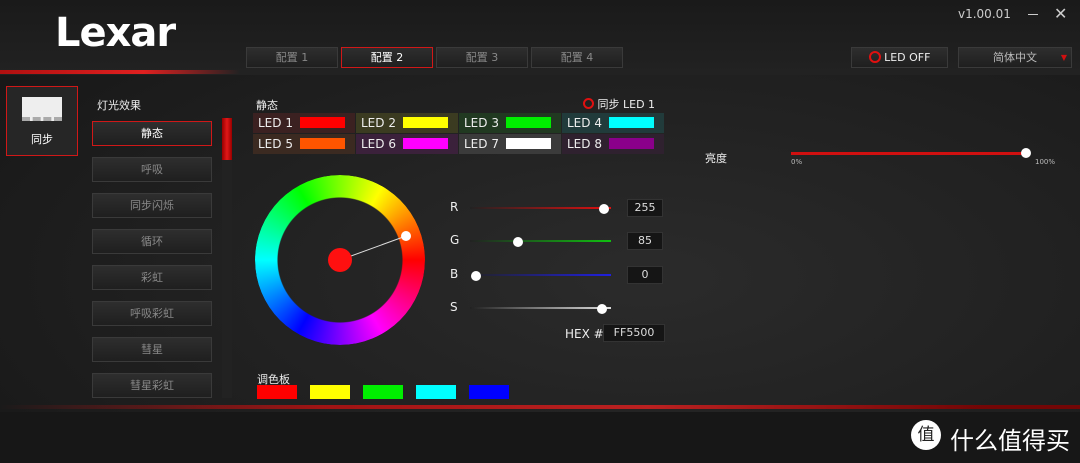 The width and height of the screenshot is (1080, 463). Describe the element at coordinates (716, 158) in the screenshot. I see `brightness-label: 亮度` at that location.